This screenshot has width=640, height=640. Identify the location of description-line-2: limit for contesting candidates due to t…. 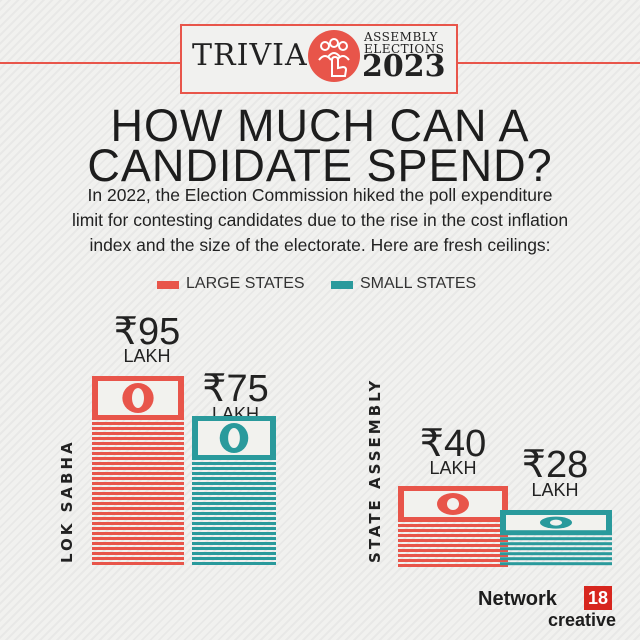
(320, 220).